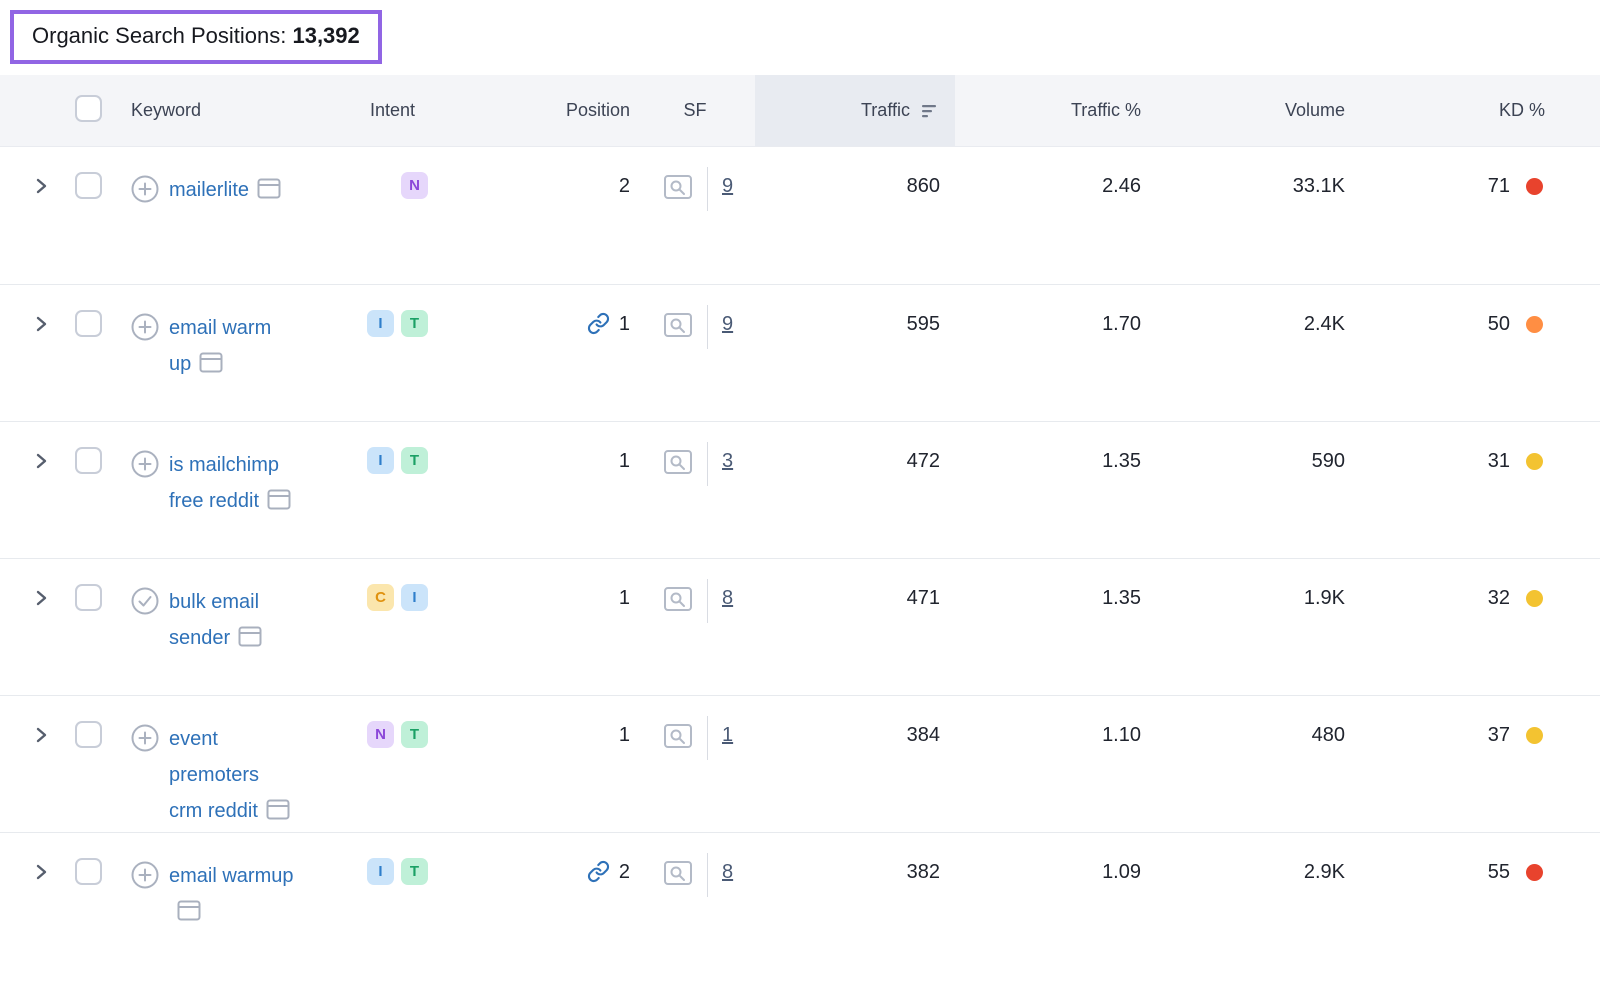  What do you see at coordinates (1121, 735) in the screenshot?
I see `traffic-pct-value: 1.10` at bounding box center [1121, 735].